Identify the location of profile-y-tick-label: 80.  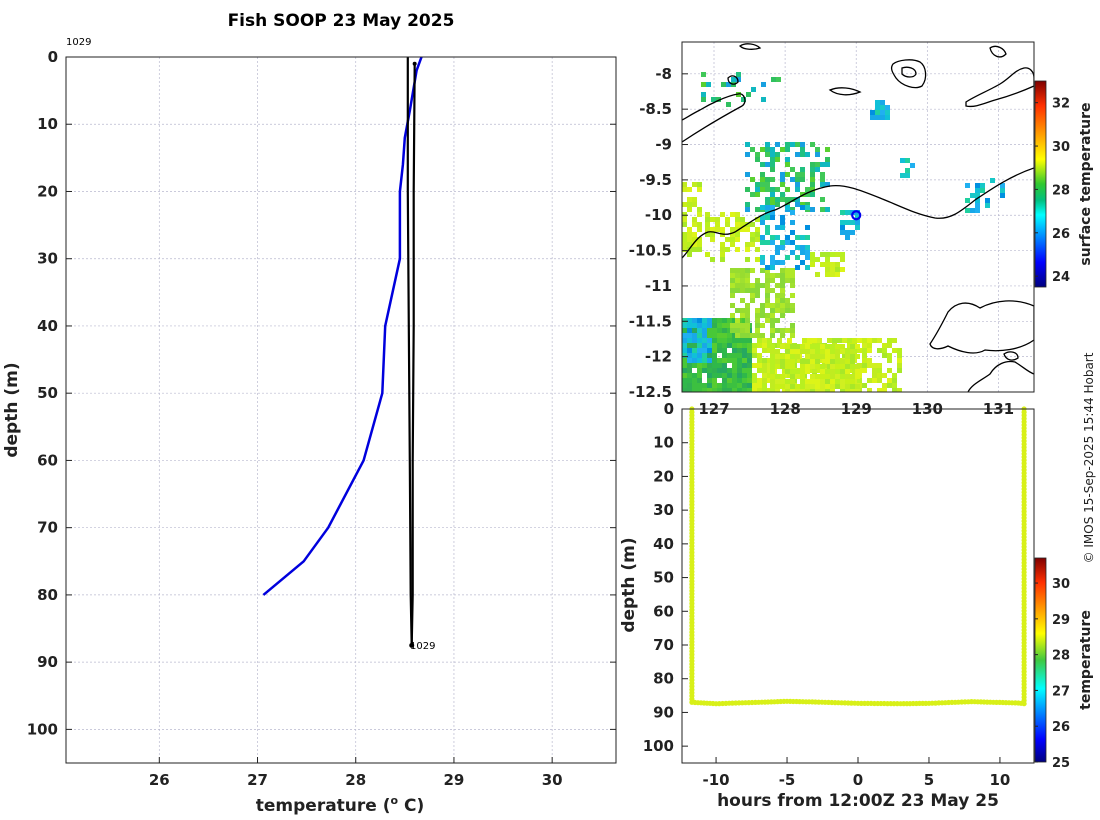
(47, 595).